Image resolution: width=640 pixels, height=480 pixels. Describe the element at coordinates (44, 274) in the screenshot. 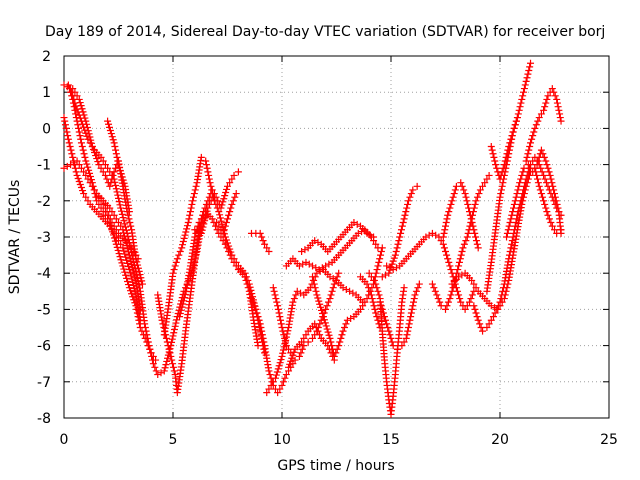

I see `y-tick-label: -4` at that location.